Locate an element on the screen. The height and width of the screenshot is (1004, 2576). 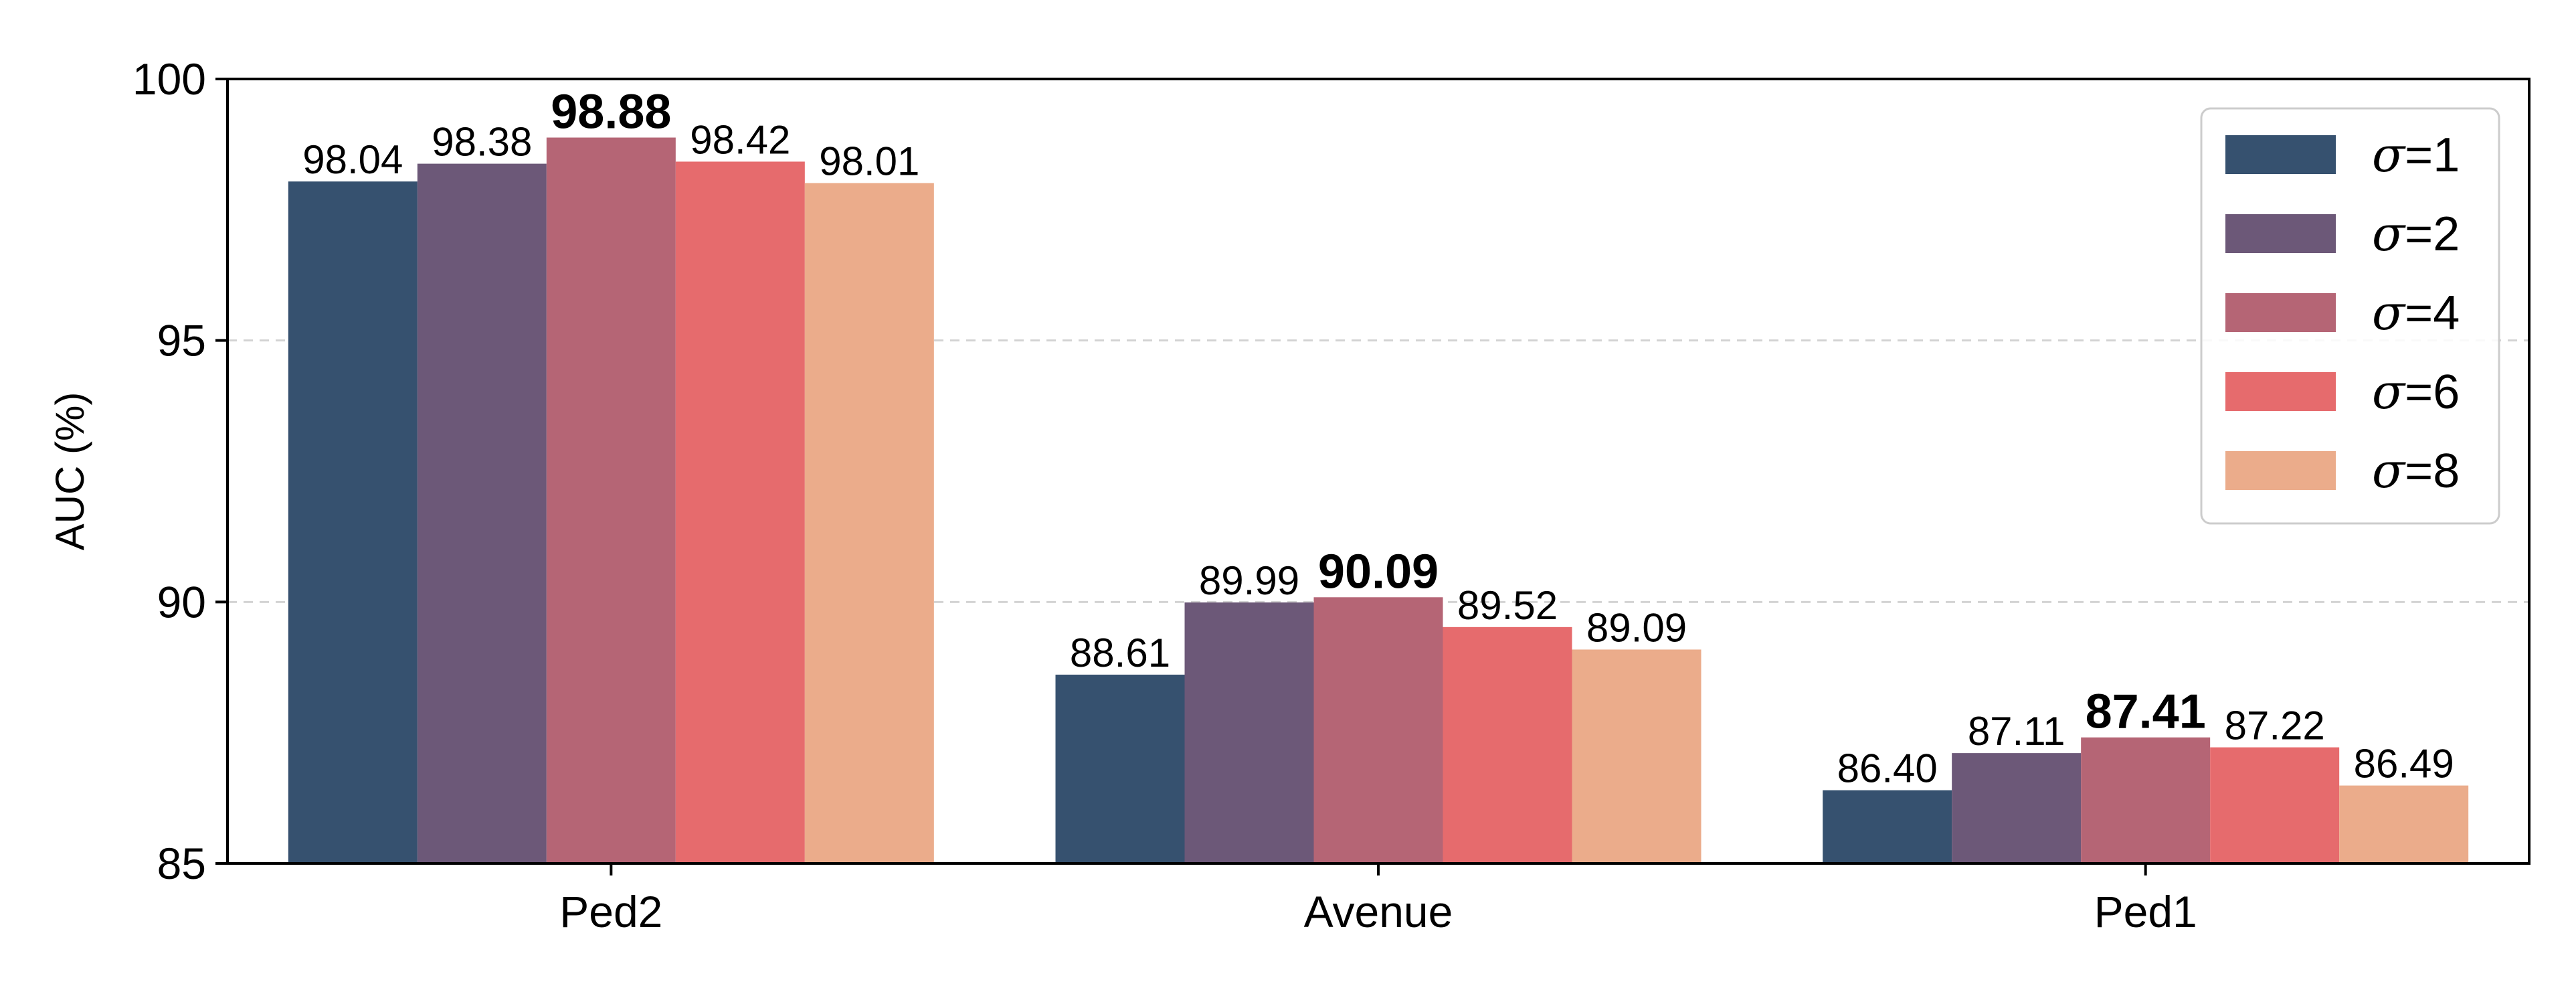
data-label: 89.99 is located at coordinates (1249, 580).